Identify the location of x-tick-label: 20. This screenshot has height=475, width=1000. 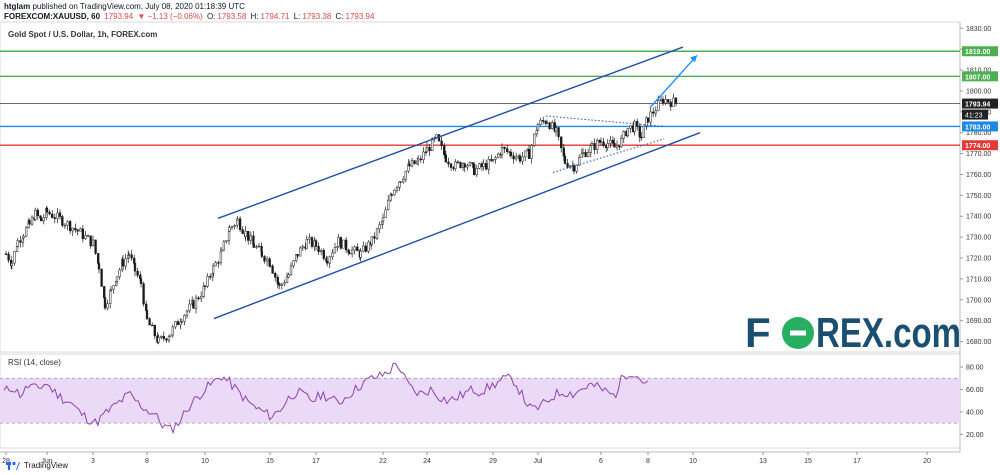
(927, 461).